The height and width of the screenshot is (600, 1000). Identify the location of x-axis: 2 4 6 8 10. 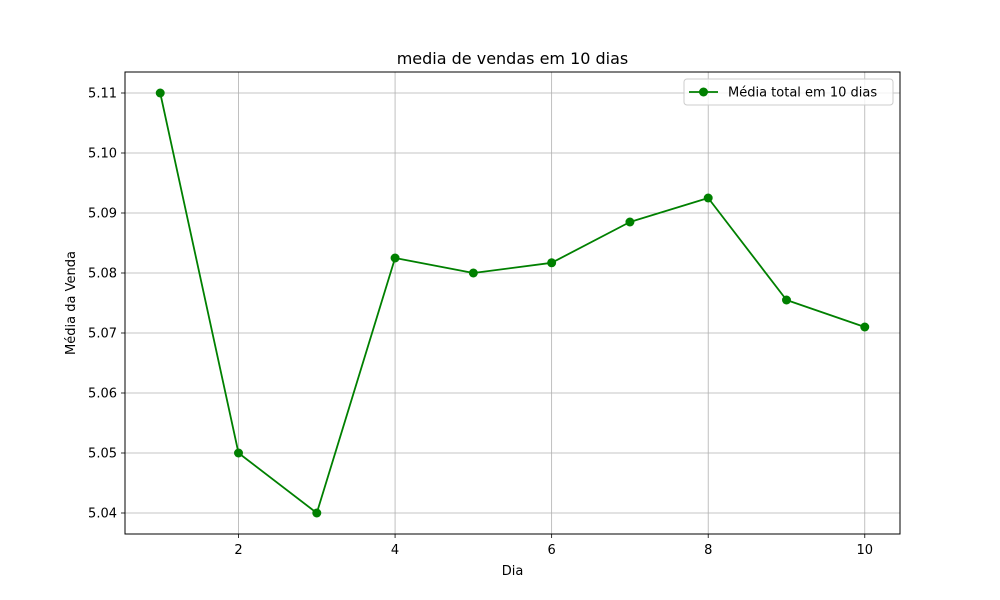
(553, 546).